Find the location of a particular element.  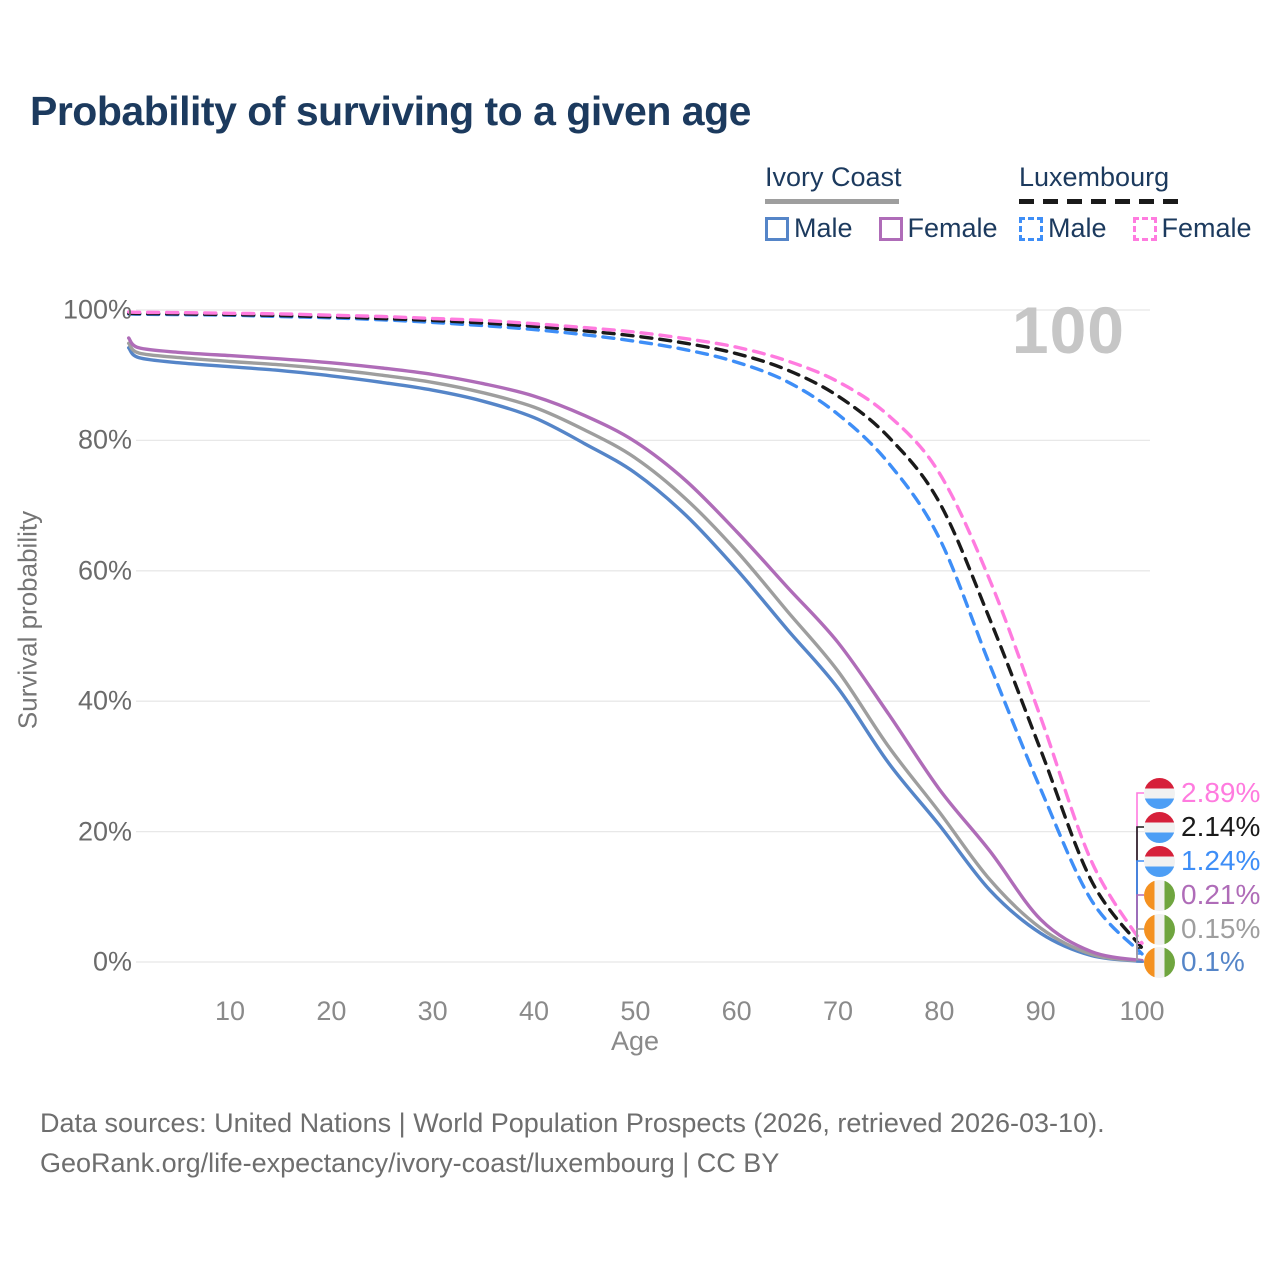

end-label-ivory-coast-male: 0.1% is located at coordinates (1194, 962).